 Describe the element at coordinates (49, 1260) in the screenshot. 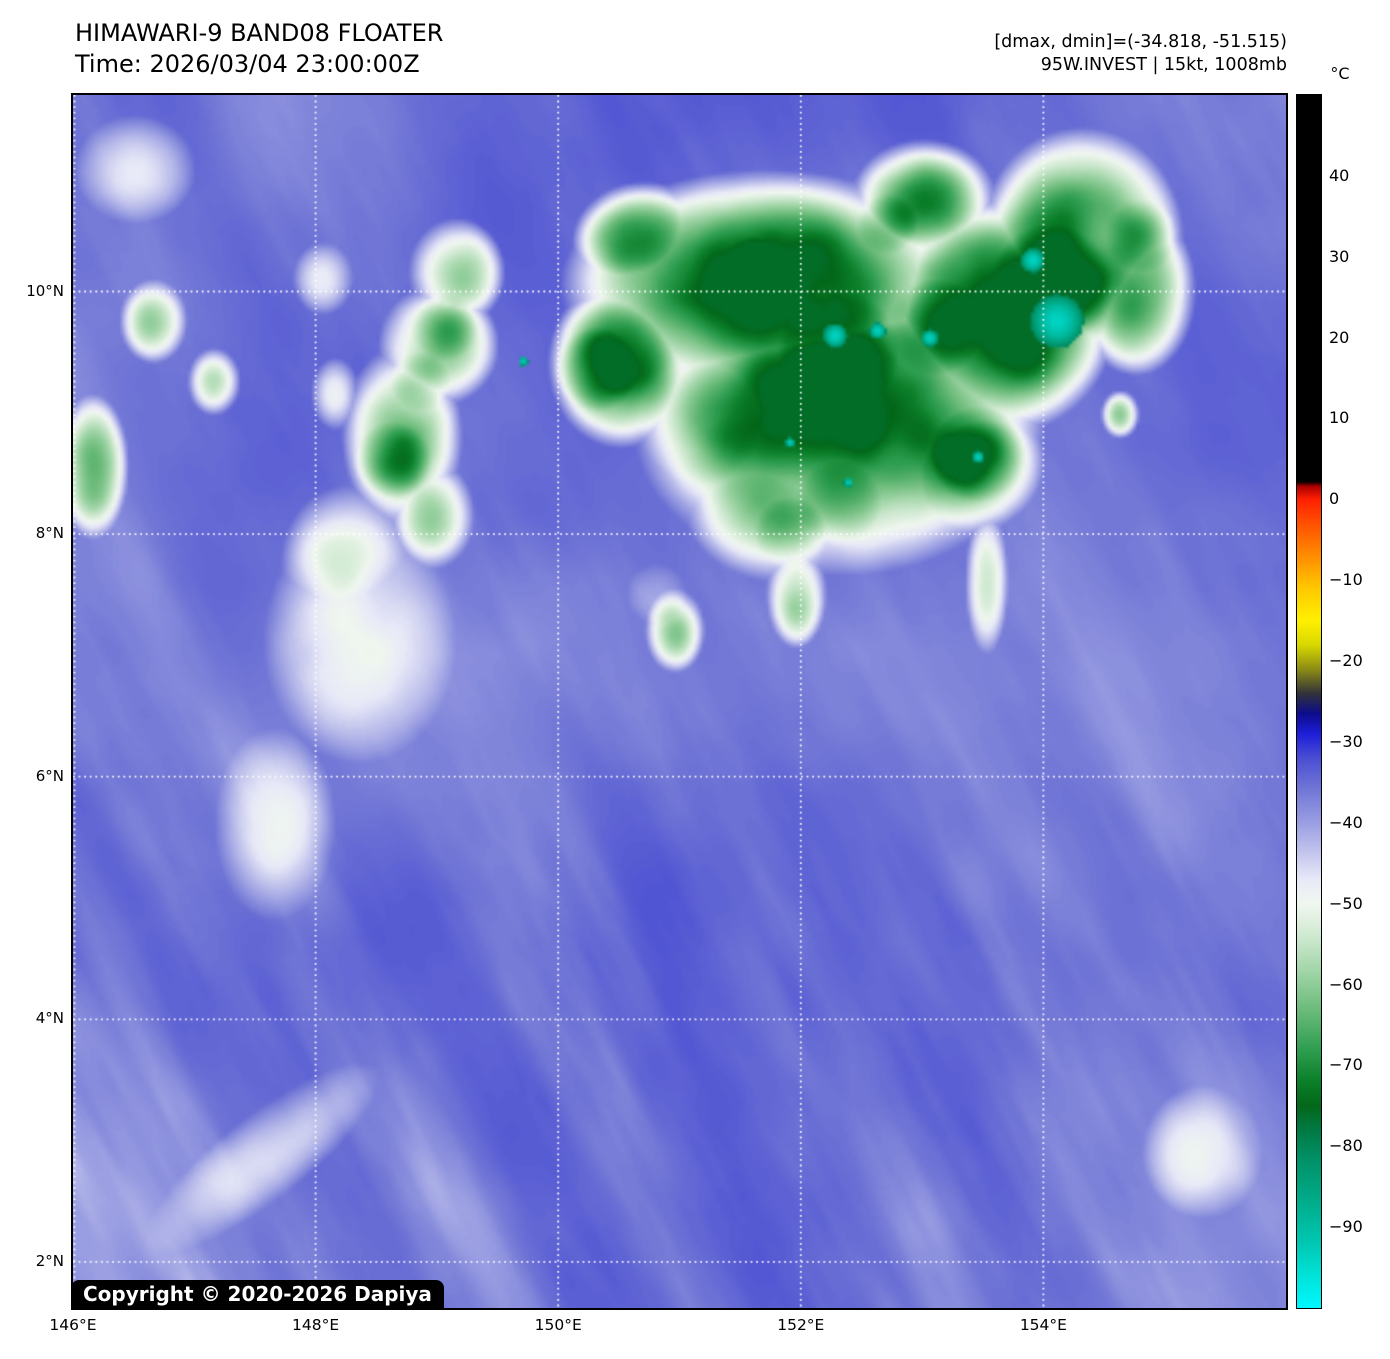

I see `latitude-tick-label: 2°N` at that location.